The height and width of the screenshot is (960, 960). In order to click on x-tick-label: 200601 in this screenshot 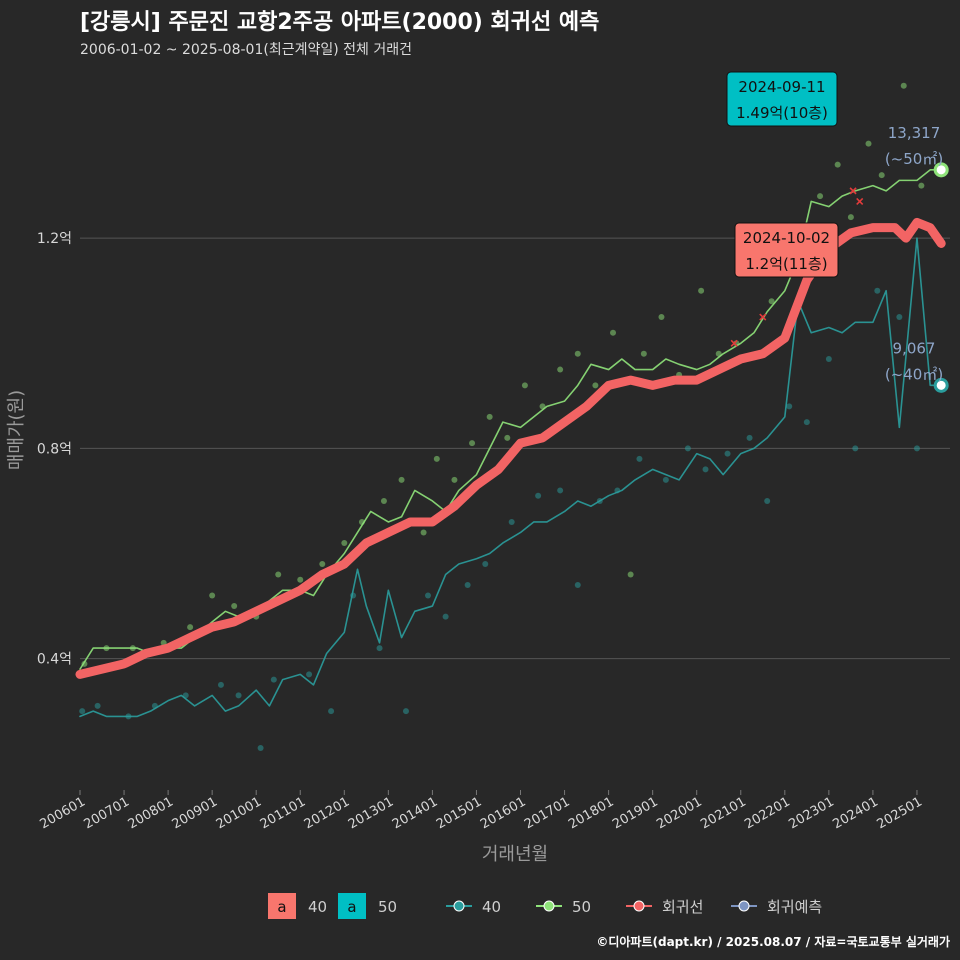, I will do `click(63, 813)`.